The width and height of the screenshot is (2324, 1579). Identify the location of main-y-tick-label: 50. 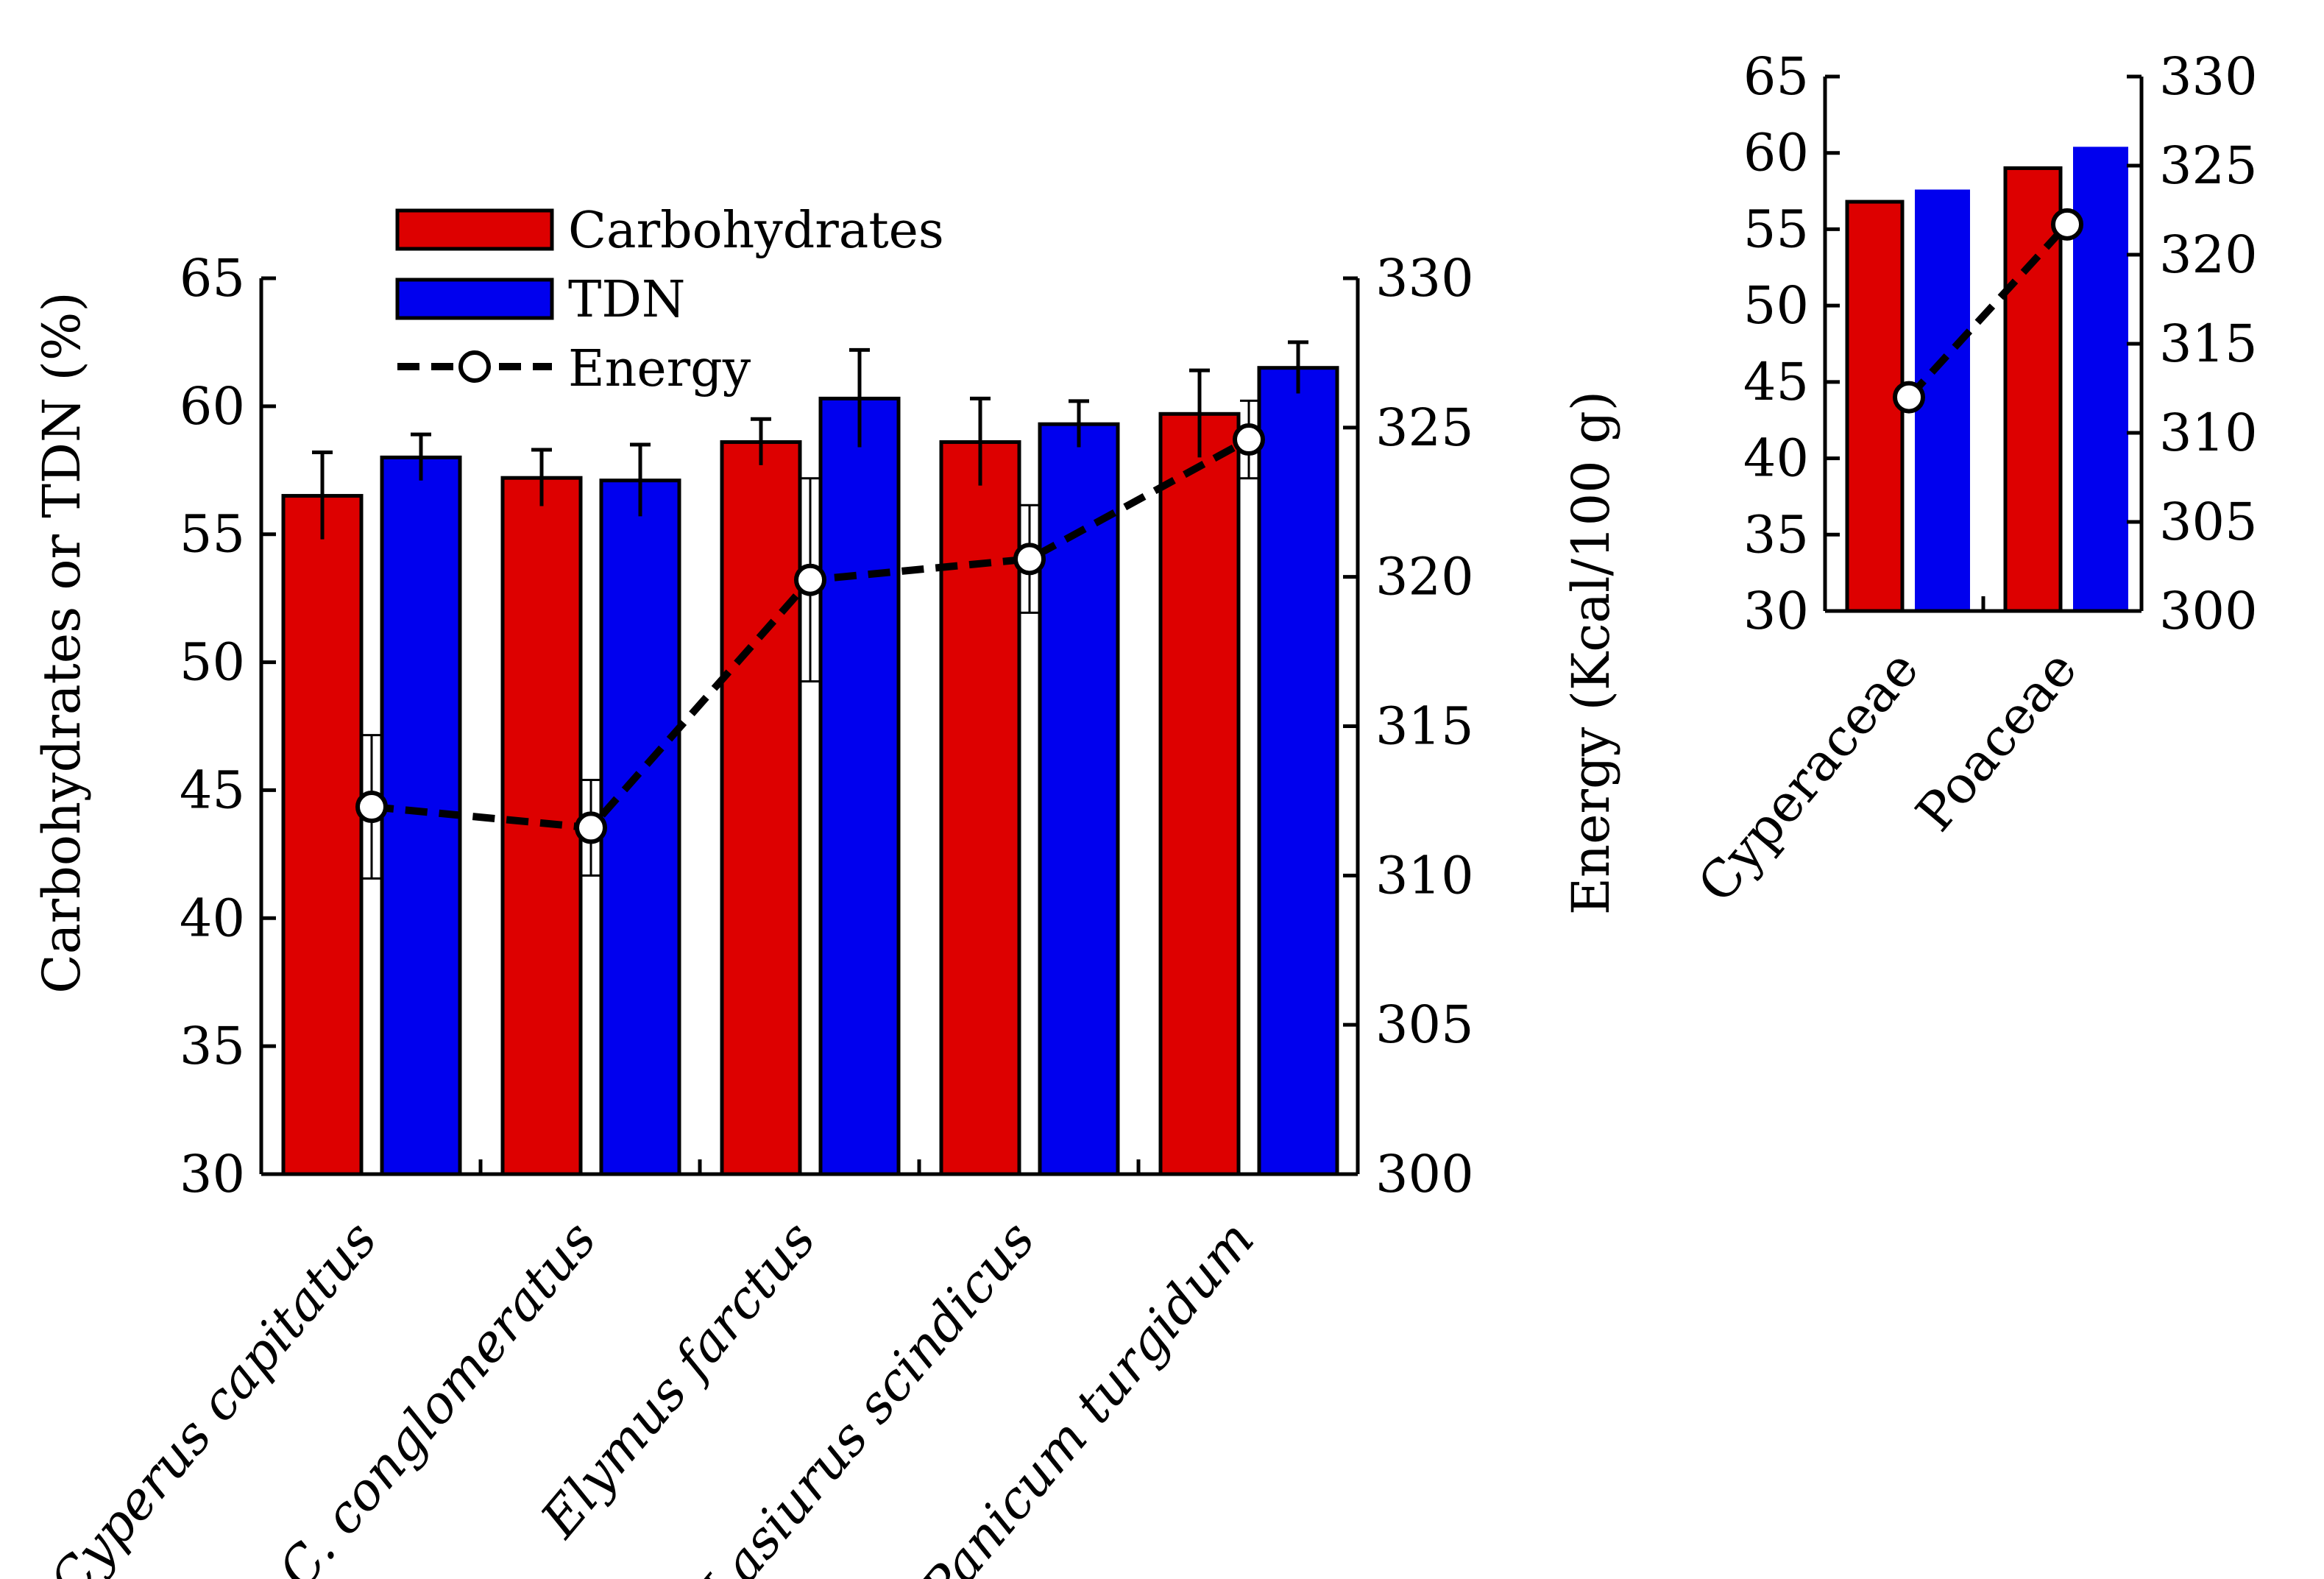
(212, 663).